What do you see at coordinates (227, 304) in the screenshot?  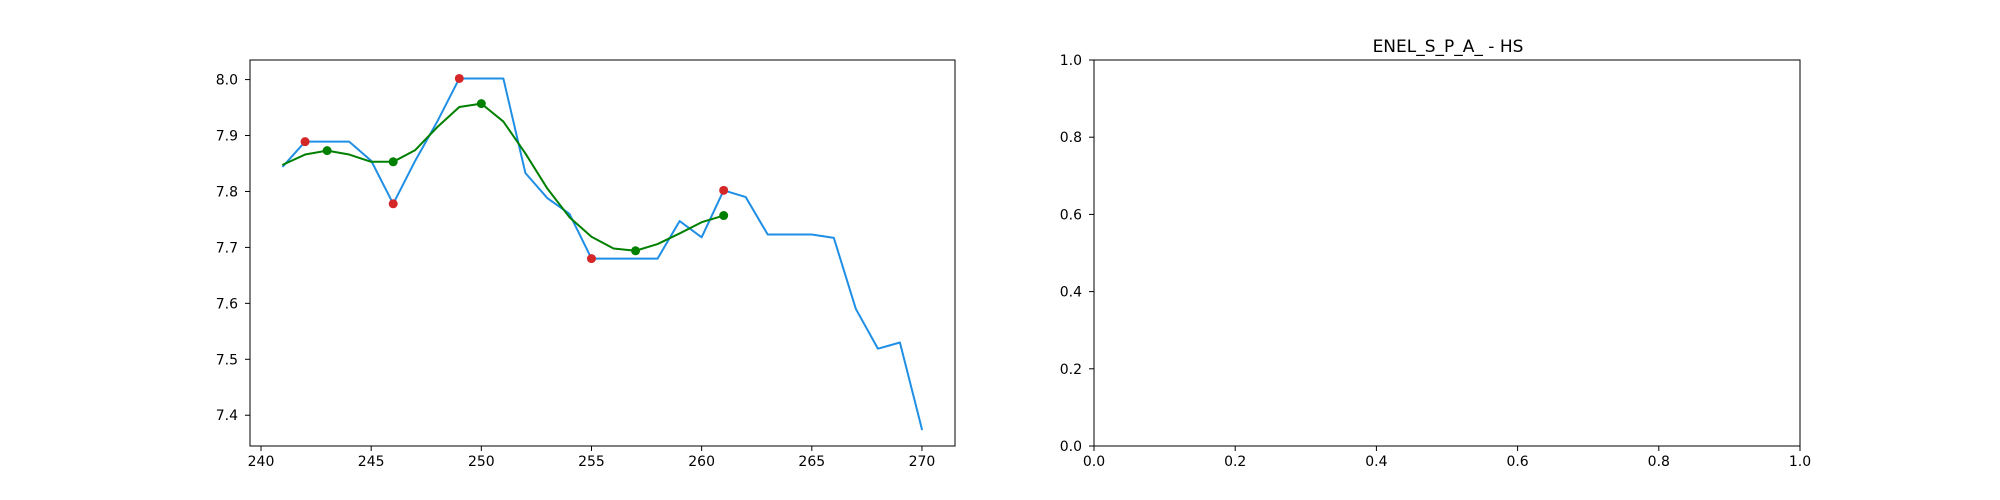 I see `left-chart-y-tick-label: 7.6` at bounding box center [227, 304].